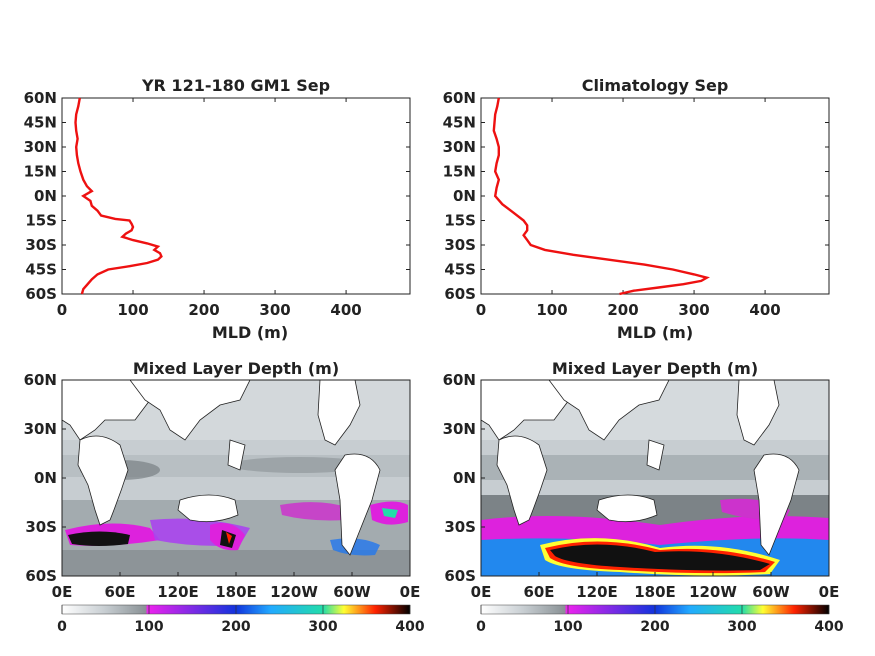 The width and height of the screenshot is (875, 656). I want to click on colorbar-ticks-model: 0 100 200 300 400, so click(241, 620).